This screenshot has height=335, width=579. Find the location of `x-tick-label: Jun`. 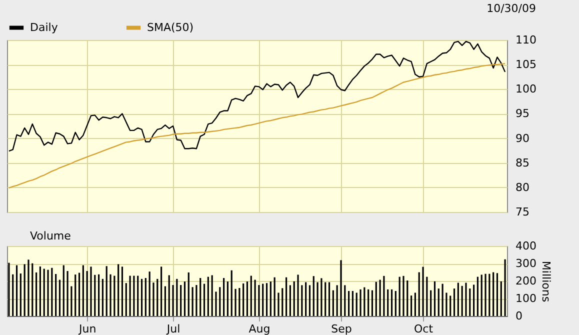

x-tick-label: Jun is located at coordinates (87, 328).